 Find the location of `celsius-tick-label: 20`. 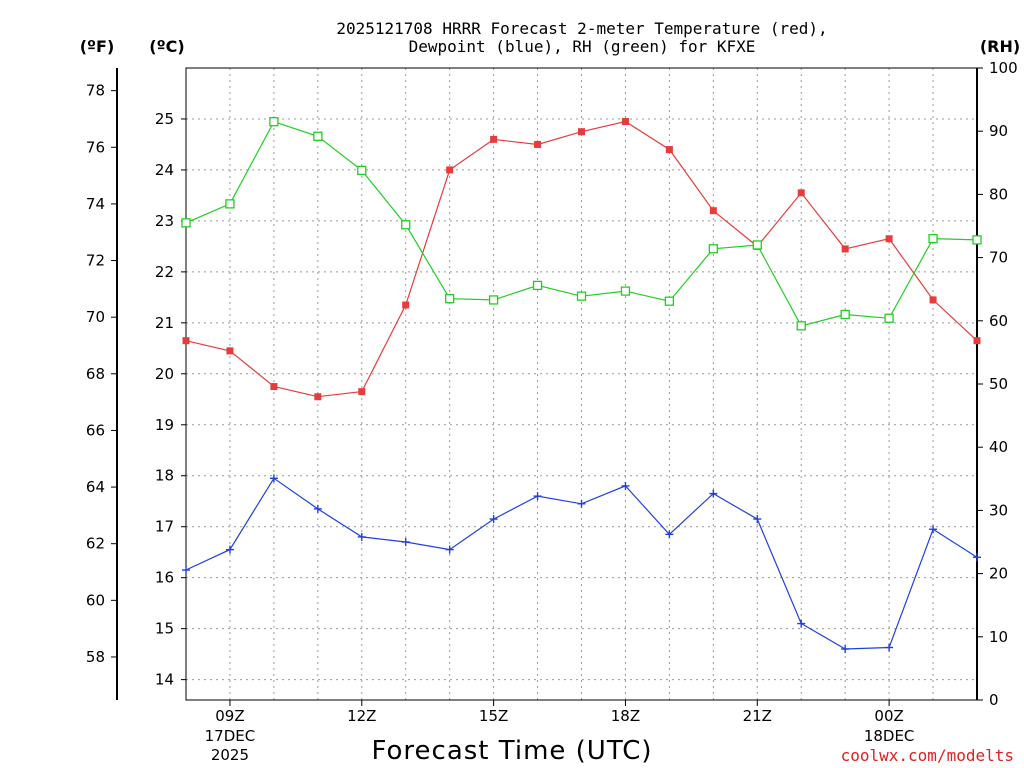

celsius-tick-label: 20 is located at coordinates (164, 374).